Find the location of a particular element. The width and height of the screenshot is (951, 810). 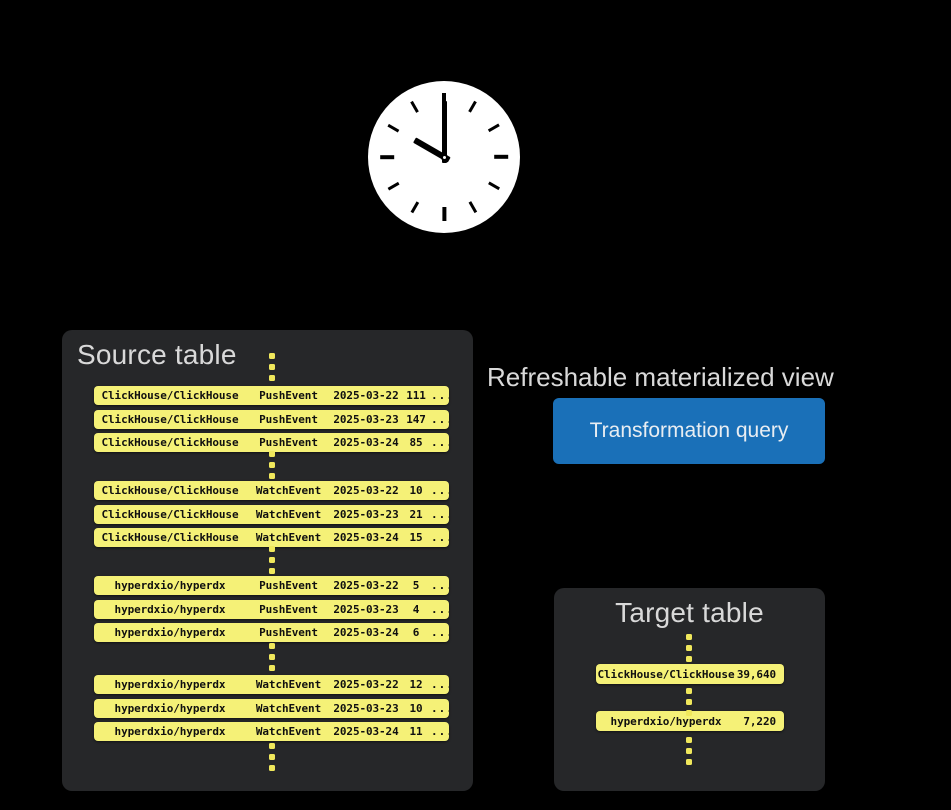

target-ellipsis-mid is located at coordinates (689, 702).